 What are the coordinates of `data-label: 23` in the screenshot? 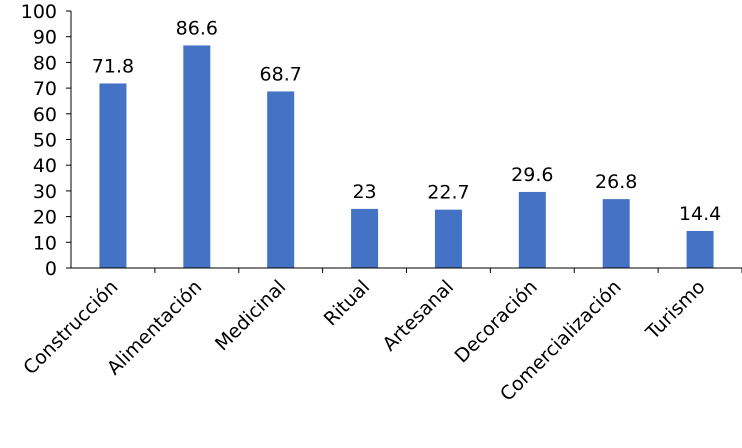 It's located at (364, 192).